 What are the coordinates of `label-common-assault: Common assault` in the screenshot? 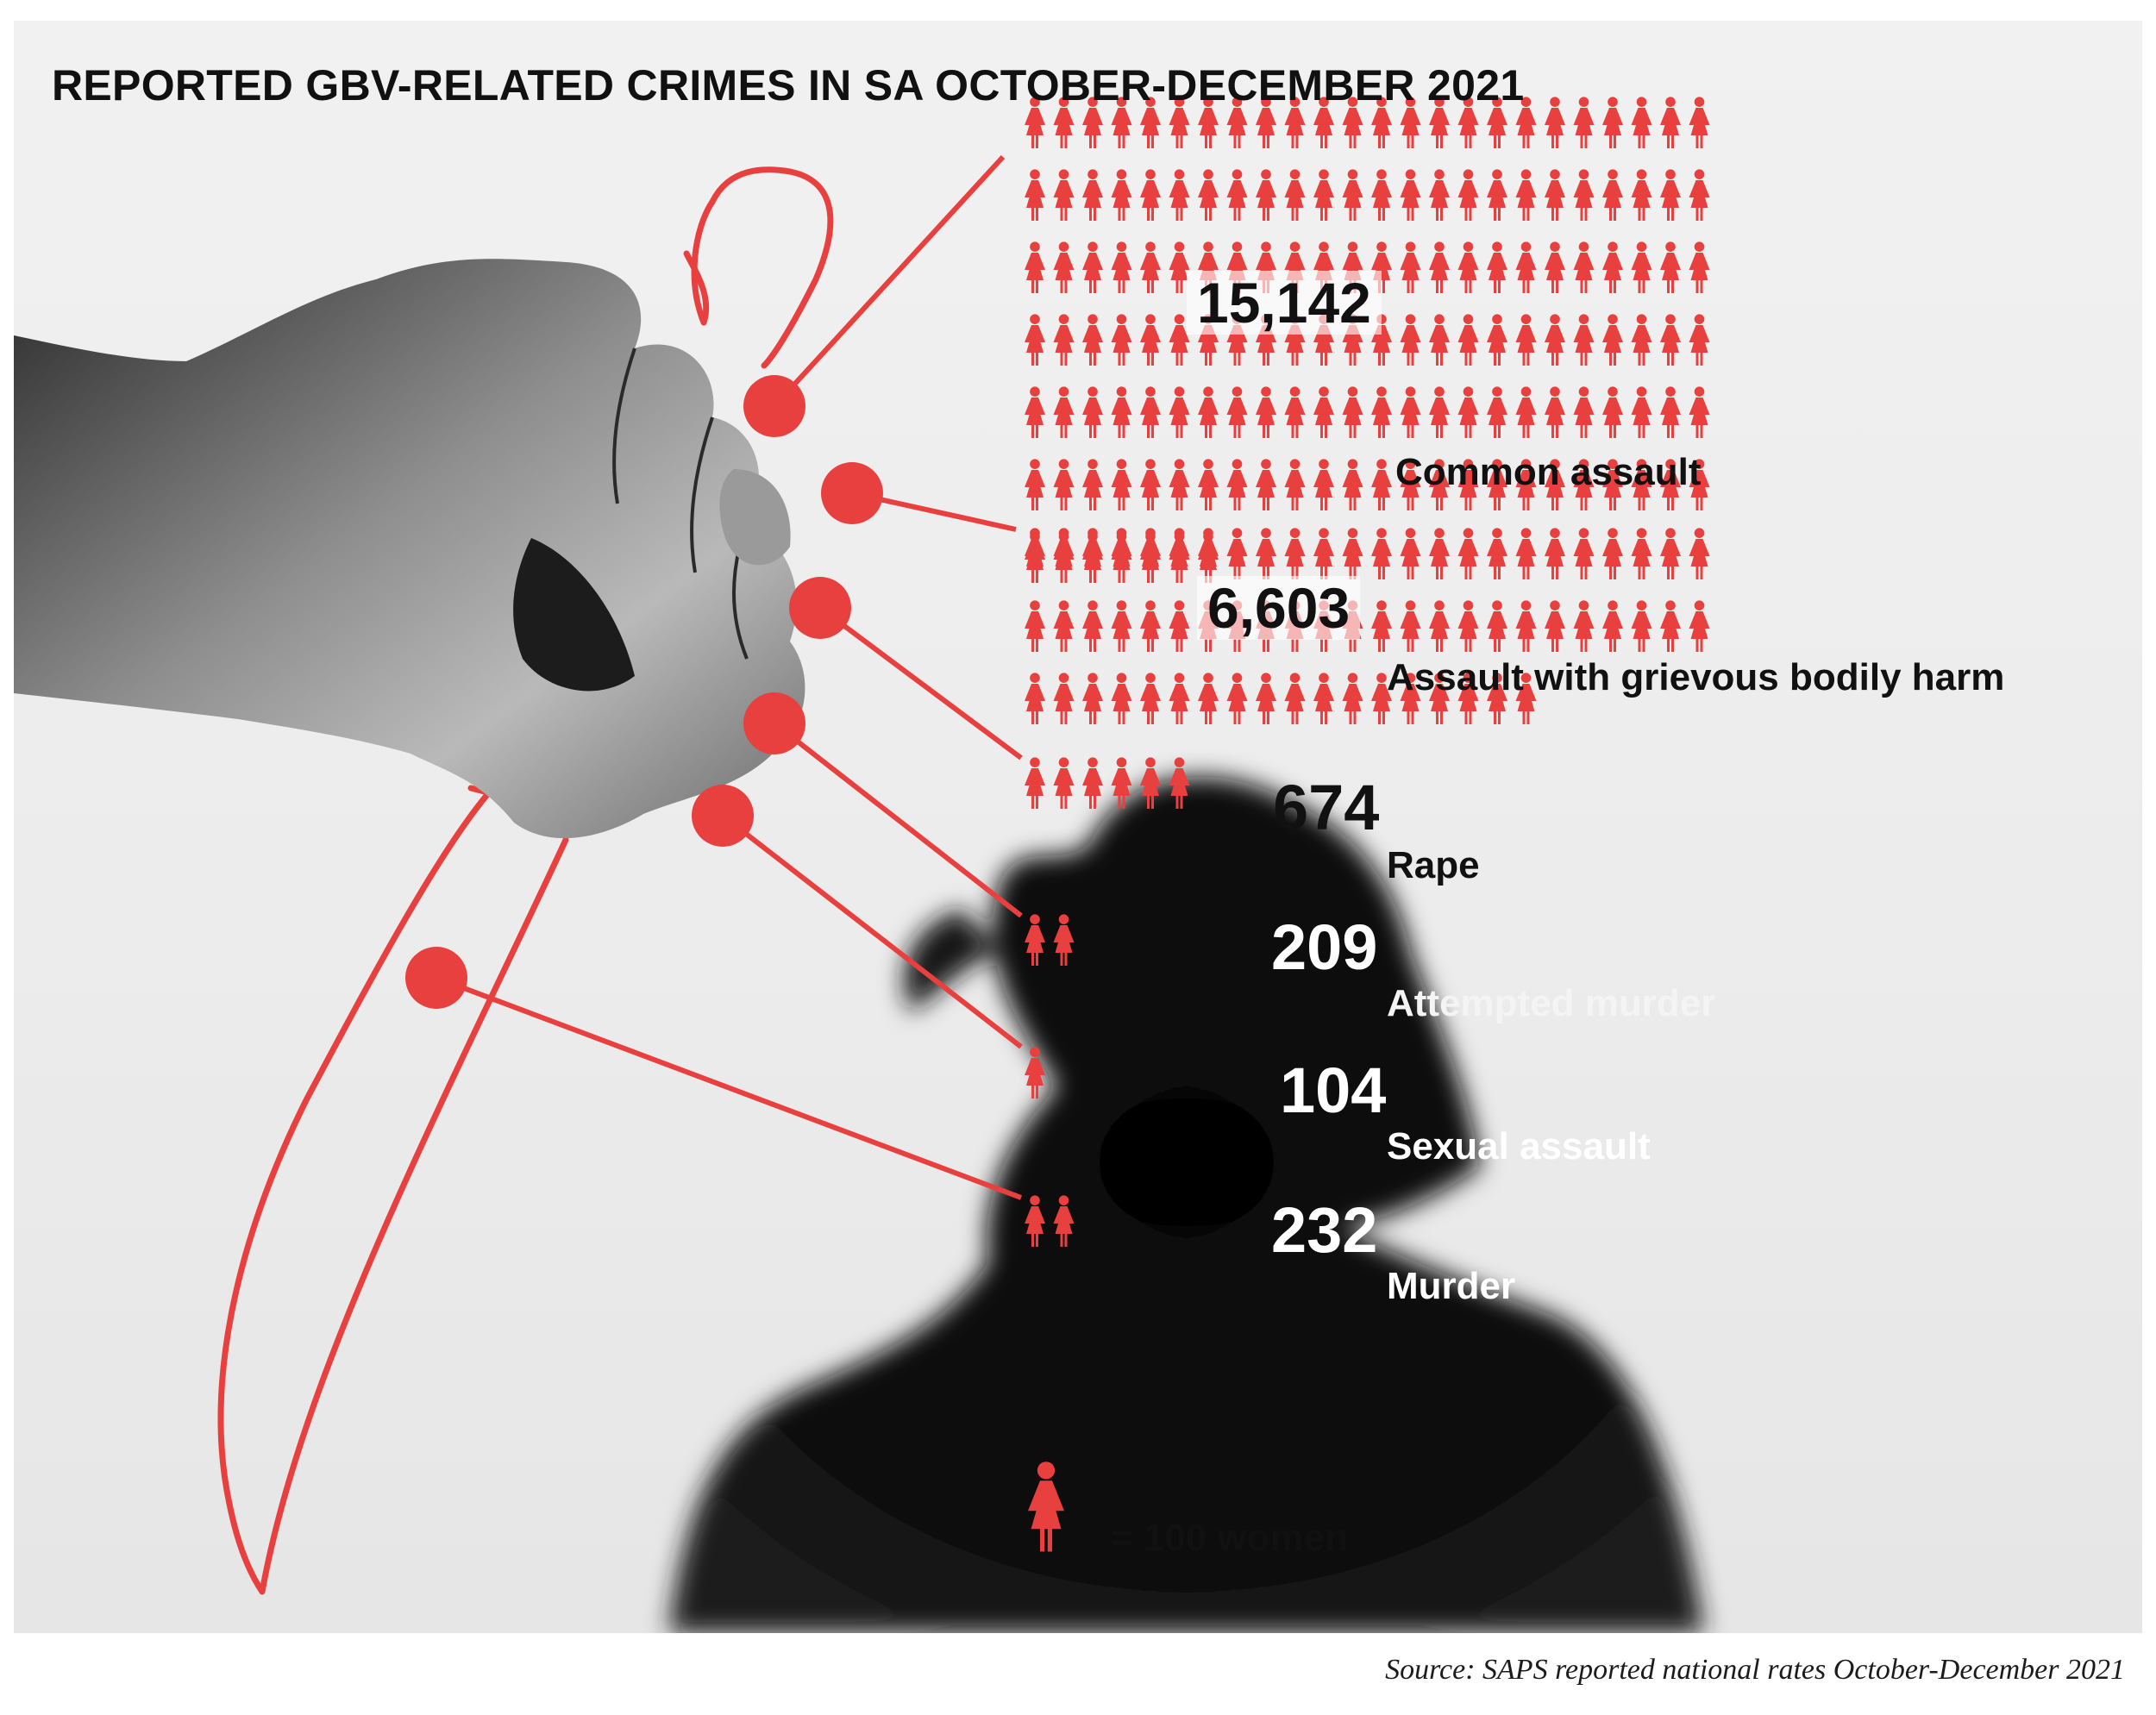 It's located at (1548, 472).